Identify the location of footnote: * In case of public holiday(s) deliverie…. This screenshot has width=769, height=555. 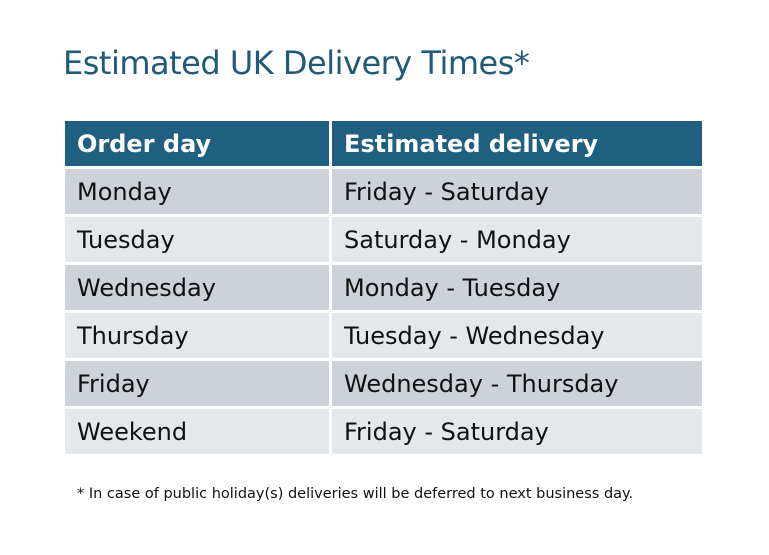
(355, 494).